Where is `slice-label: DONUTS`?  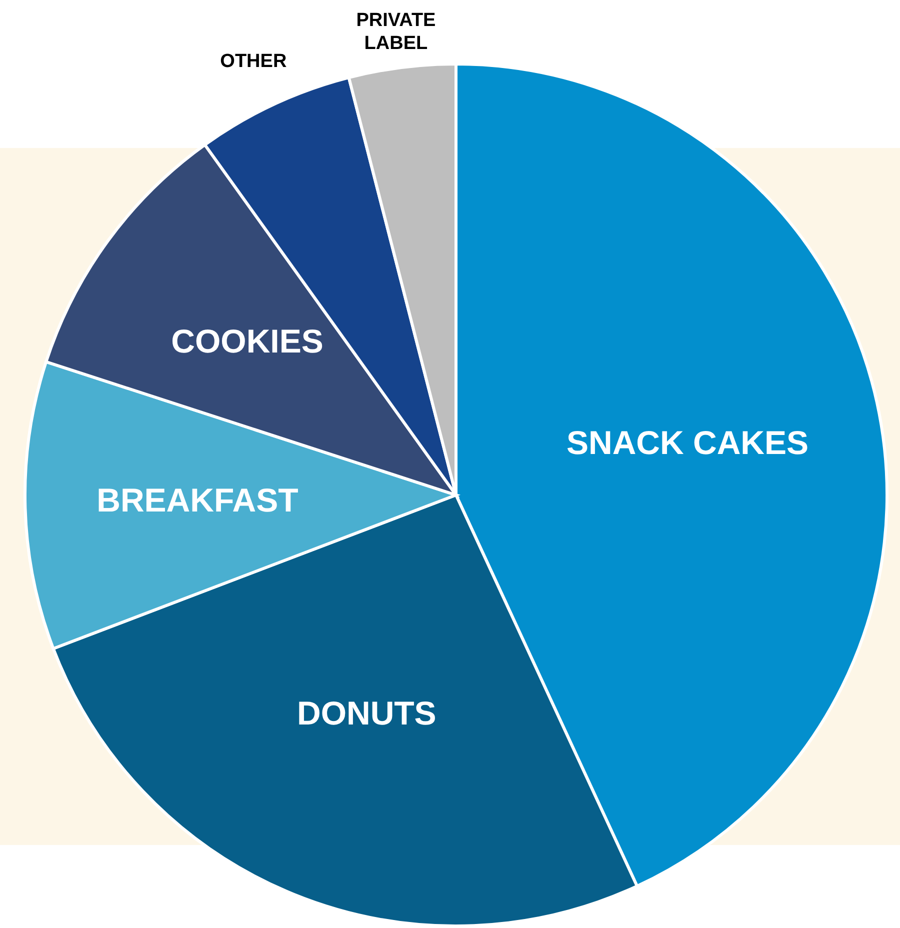 slice-label: DONUTS is located at coordinates (366, 713).